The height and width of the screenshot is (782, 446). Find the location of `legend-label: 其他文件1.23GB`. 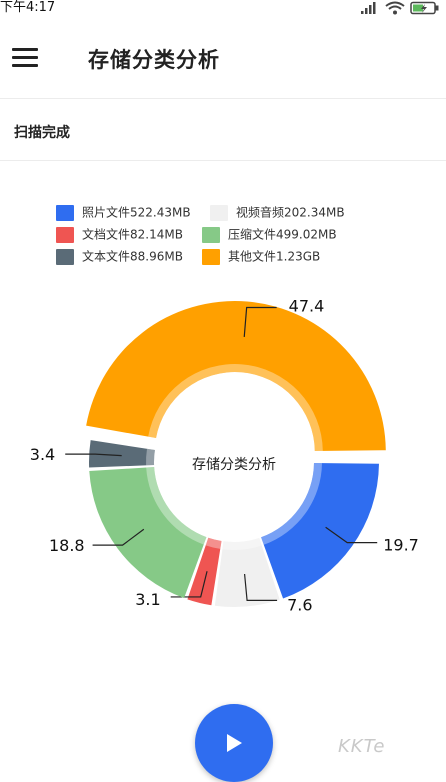

legend-label: 其他文件1.23GB is located at coordinates (274, 256).